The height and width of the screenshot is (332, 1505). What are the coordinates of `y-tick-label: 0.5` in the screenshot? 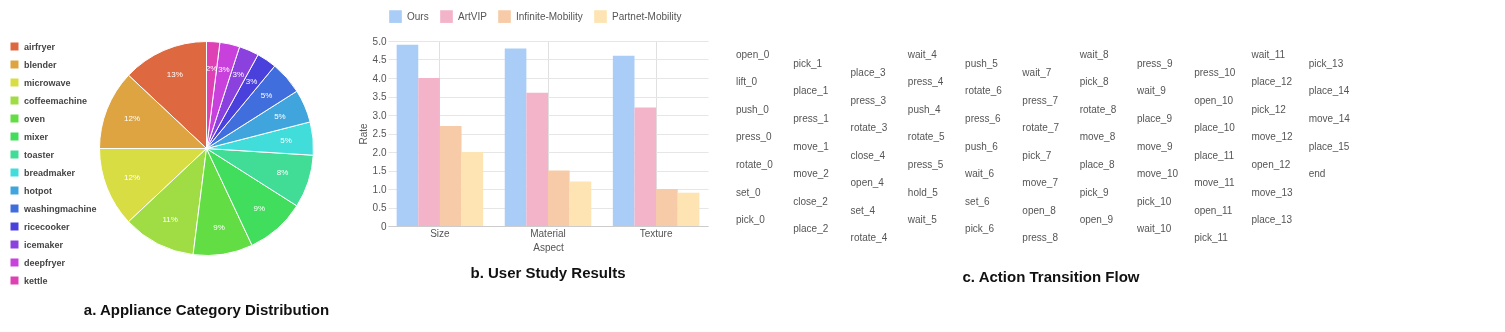 It's located at (379, 207).